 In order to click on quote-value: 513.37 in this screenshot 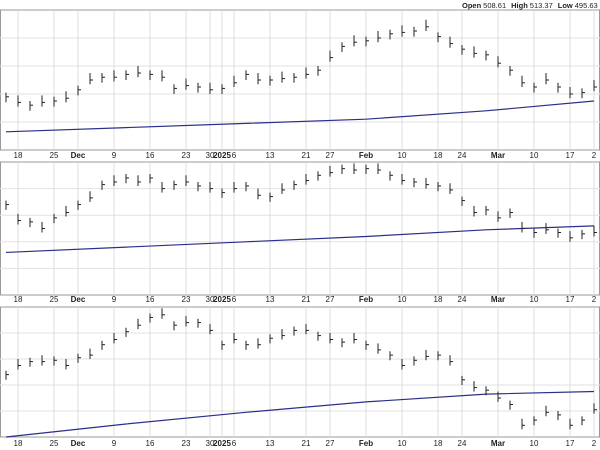, I will do `click(541, 5)`.